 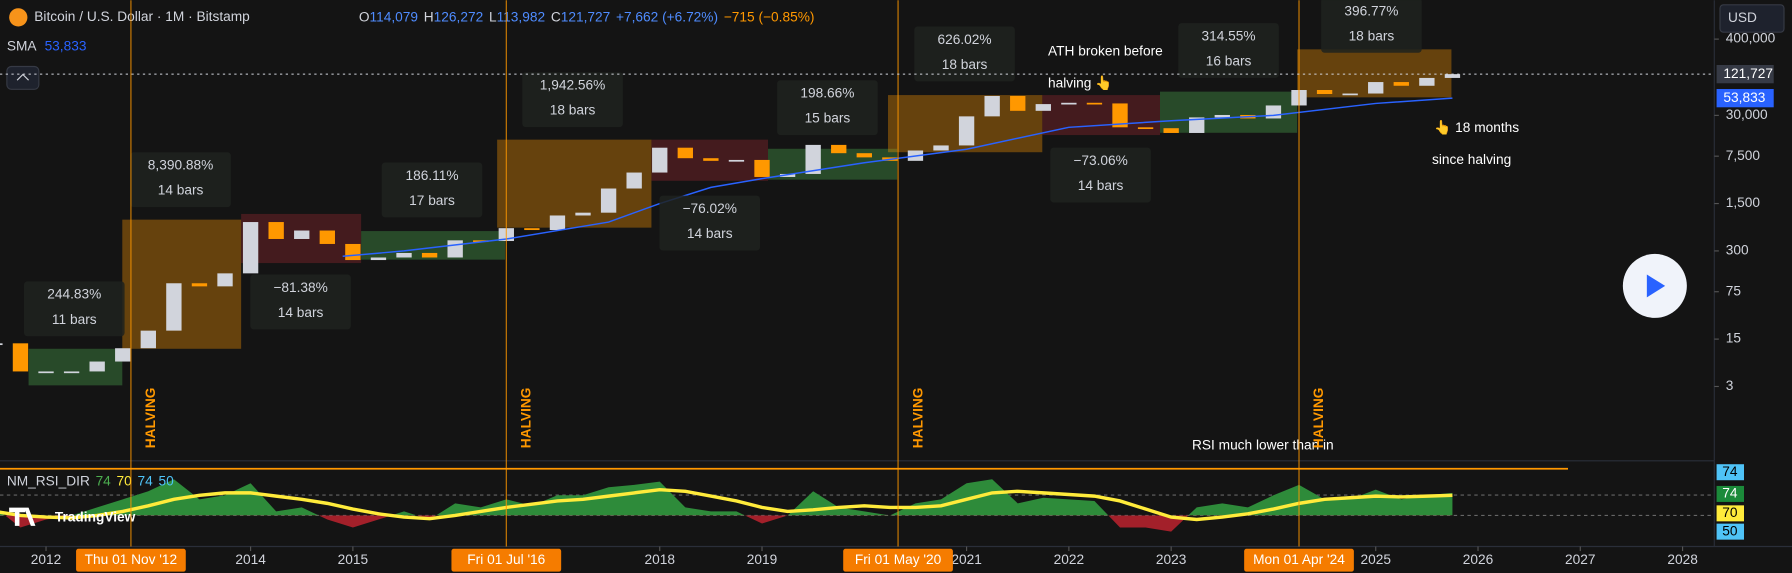 I want to click on ohlc-key: C, so click(x=556, y=16).